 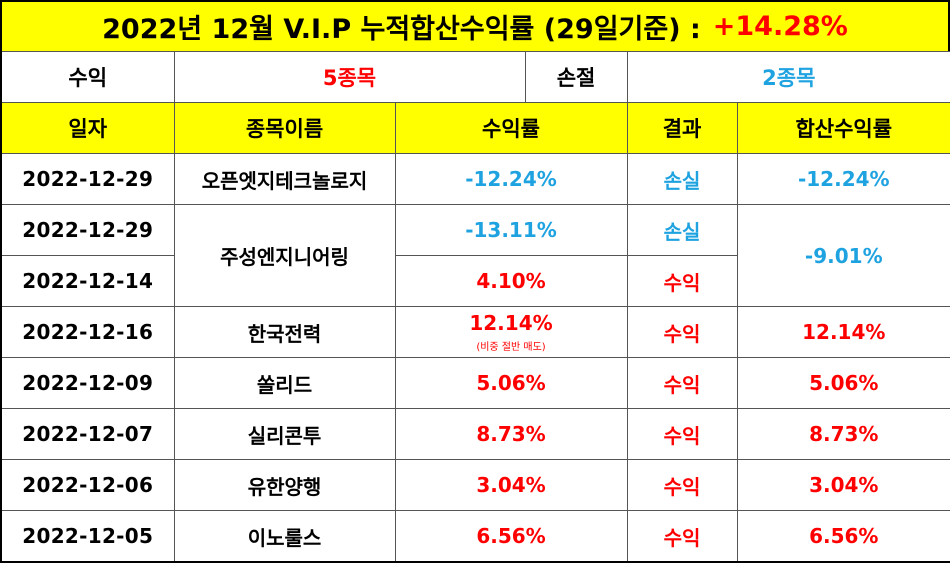 I want to click on loss-count-label: 손절, so click(x=576, y=77).